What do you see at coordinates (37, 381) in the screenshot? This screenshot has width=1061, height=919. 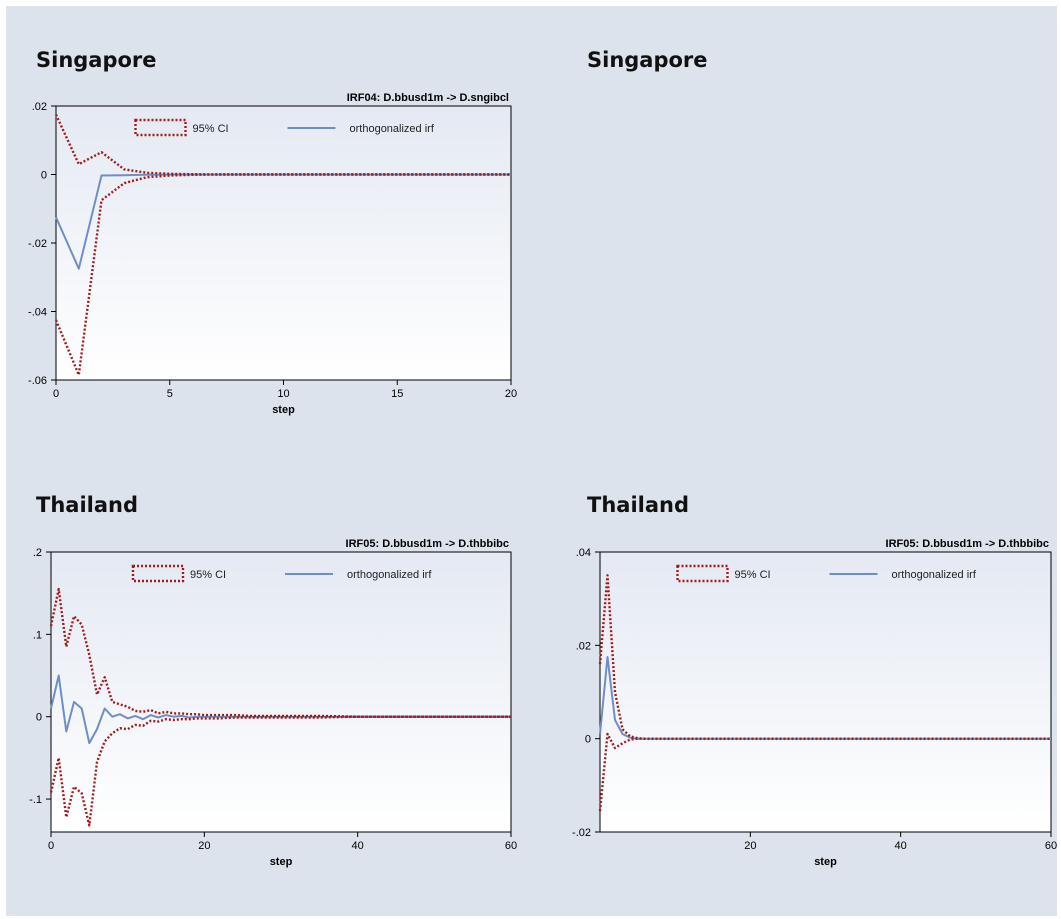 I see `y-tick-label: -.06` at bounding box center [37, 381].